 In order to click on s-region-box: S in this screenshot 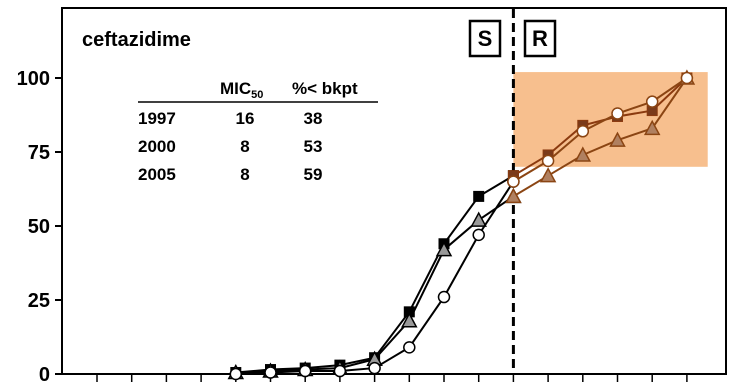, I will do `click(485, 38)`.